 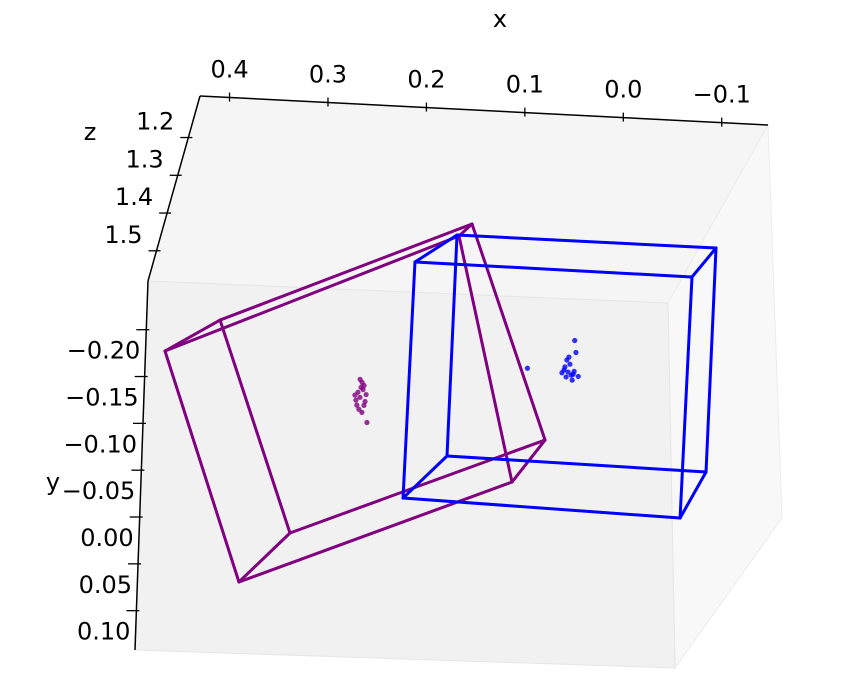 What do you see at coordinates (103, 632) in the screenshot?
I see `y-tick-label: 0.10` at bounding box center [103, 632].